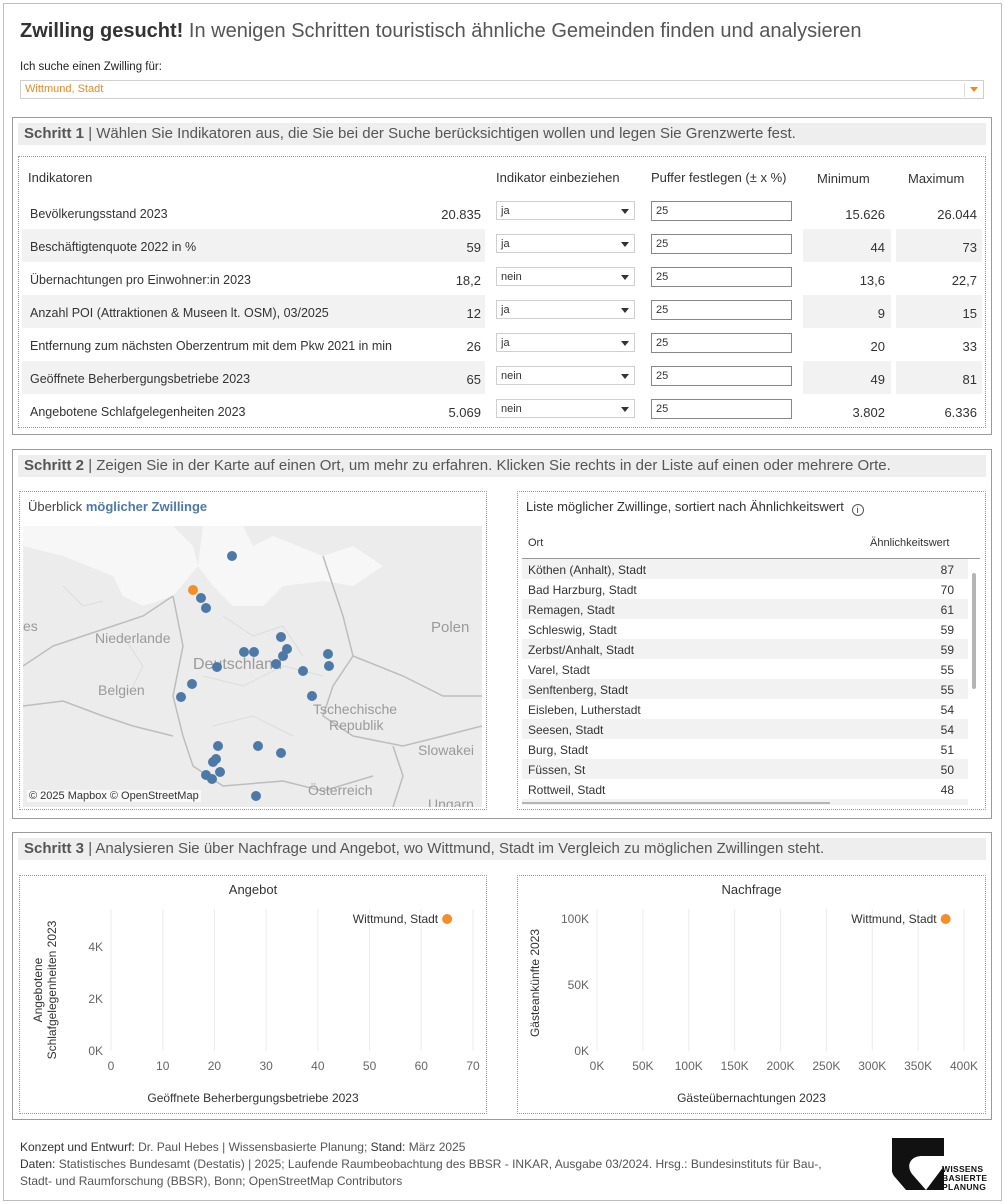 The image size is (1005, 1204). I want to click on list-item-score: 54, so click(947, 710).